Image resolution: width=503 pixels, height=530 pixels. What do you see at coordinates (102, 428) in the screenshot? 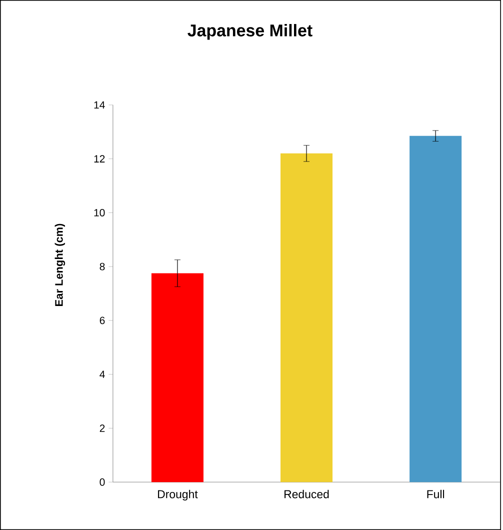
I see `y-tick-label: 2` at bounding box center [102, 428].